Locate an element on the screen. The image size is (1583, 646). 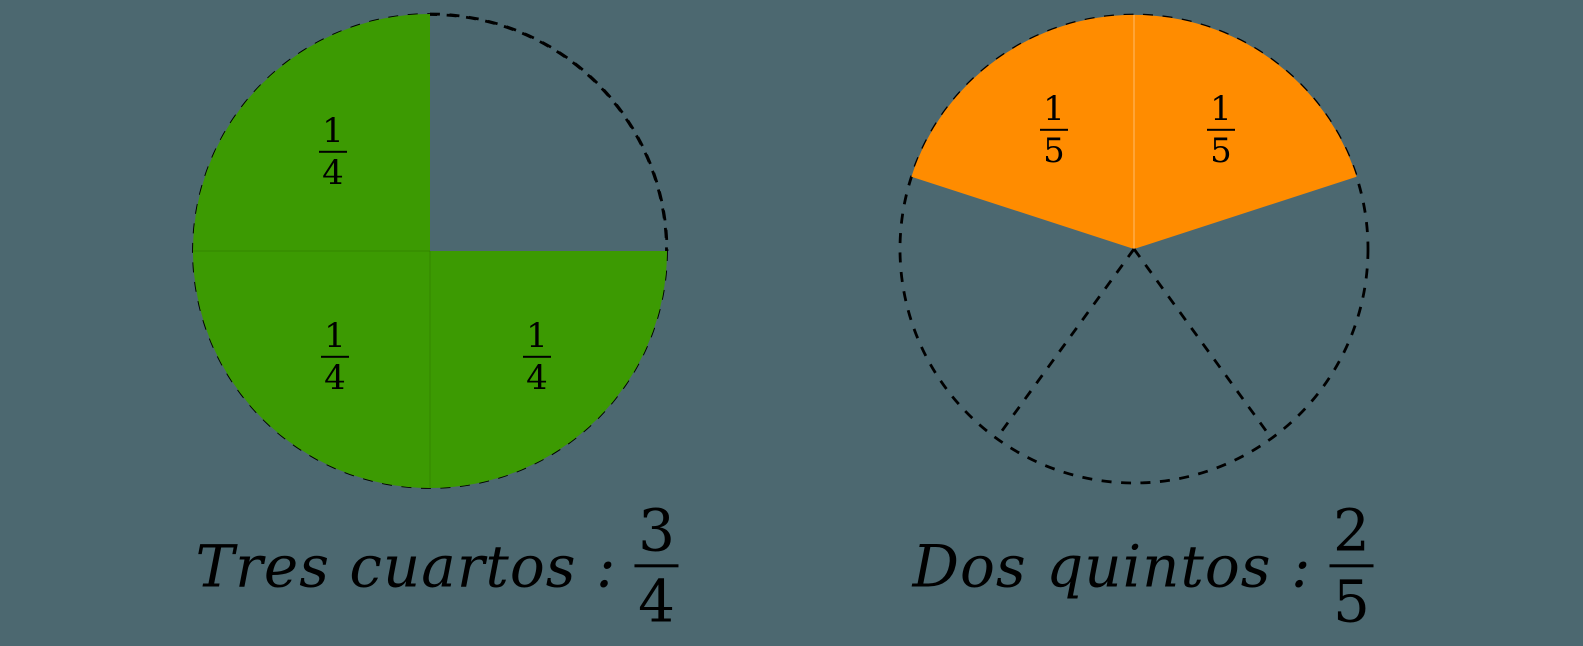
right-pie-label-right: 1 5 is located at coordinates (1221, 130).